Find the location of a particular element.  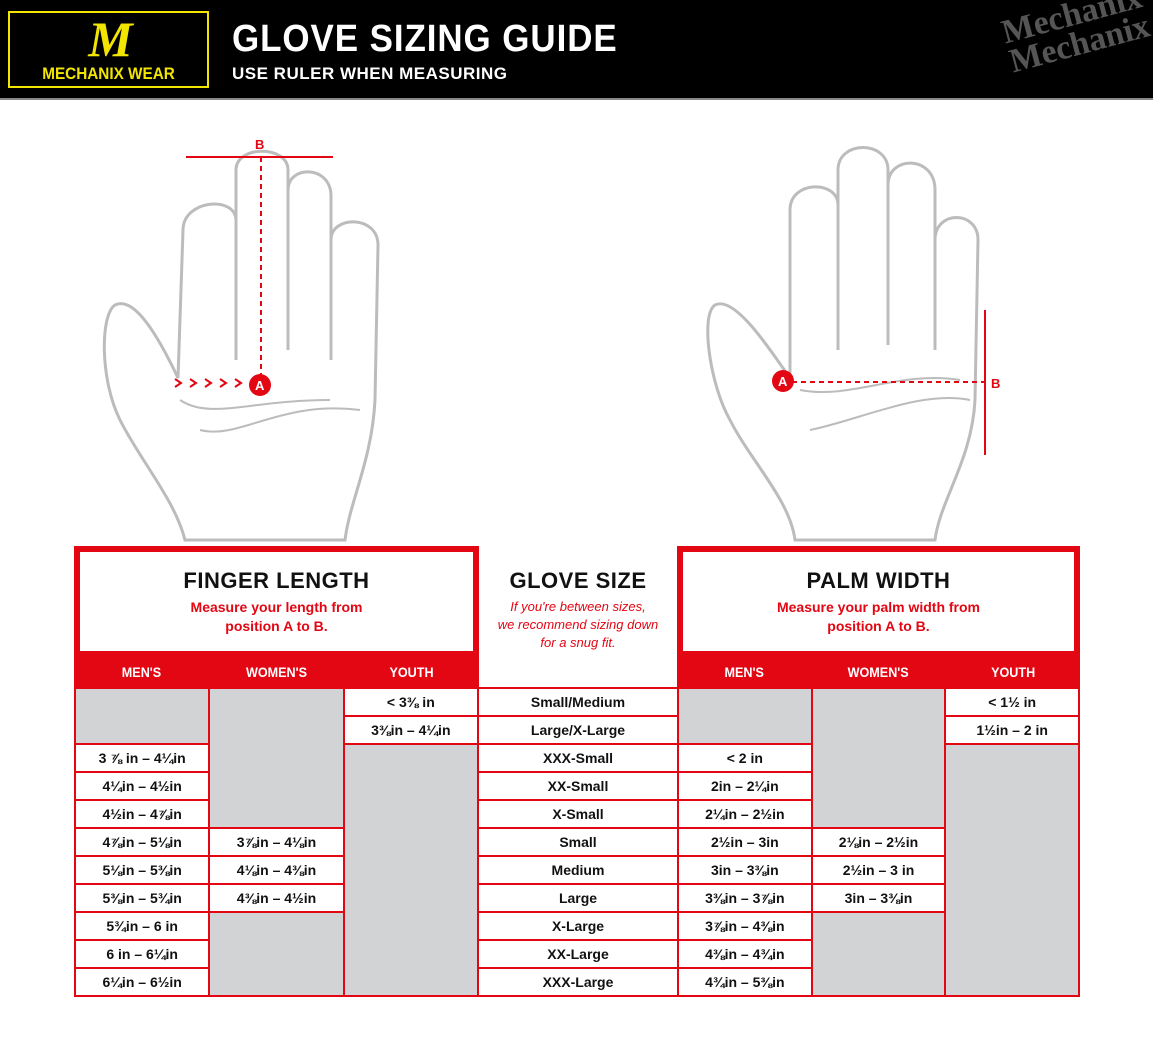

finger-length-column-headers: MEN'S WOMEN'S YOUTH is located at coordinates (276, 672).